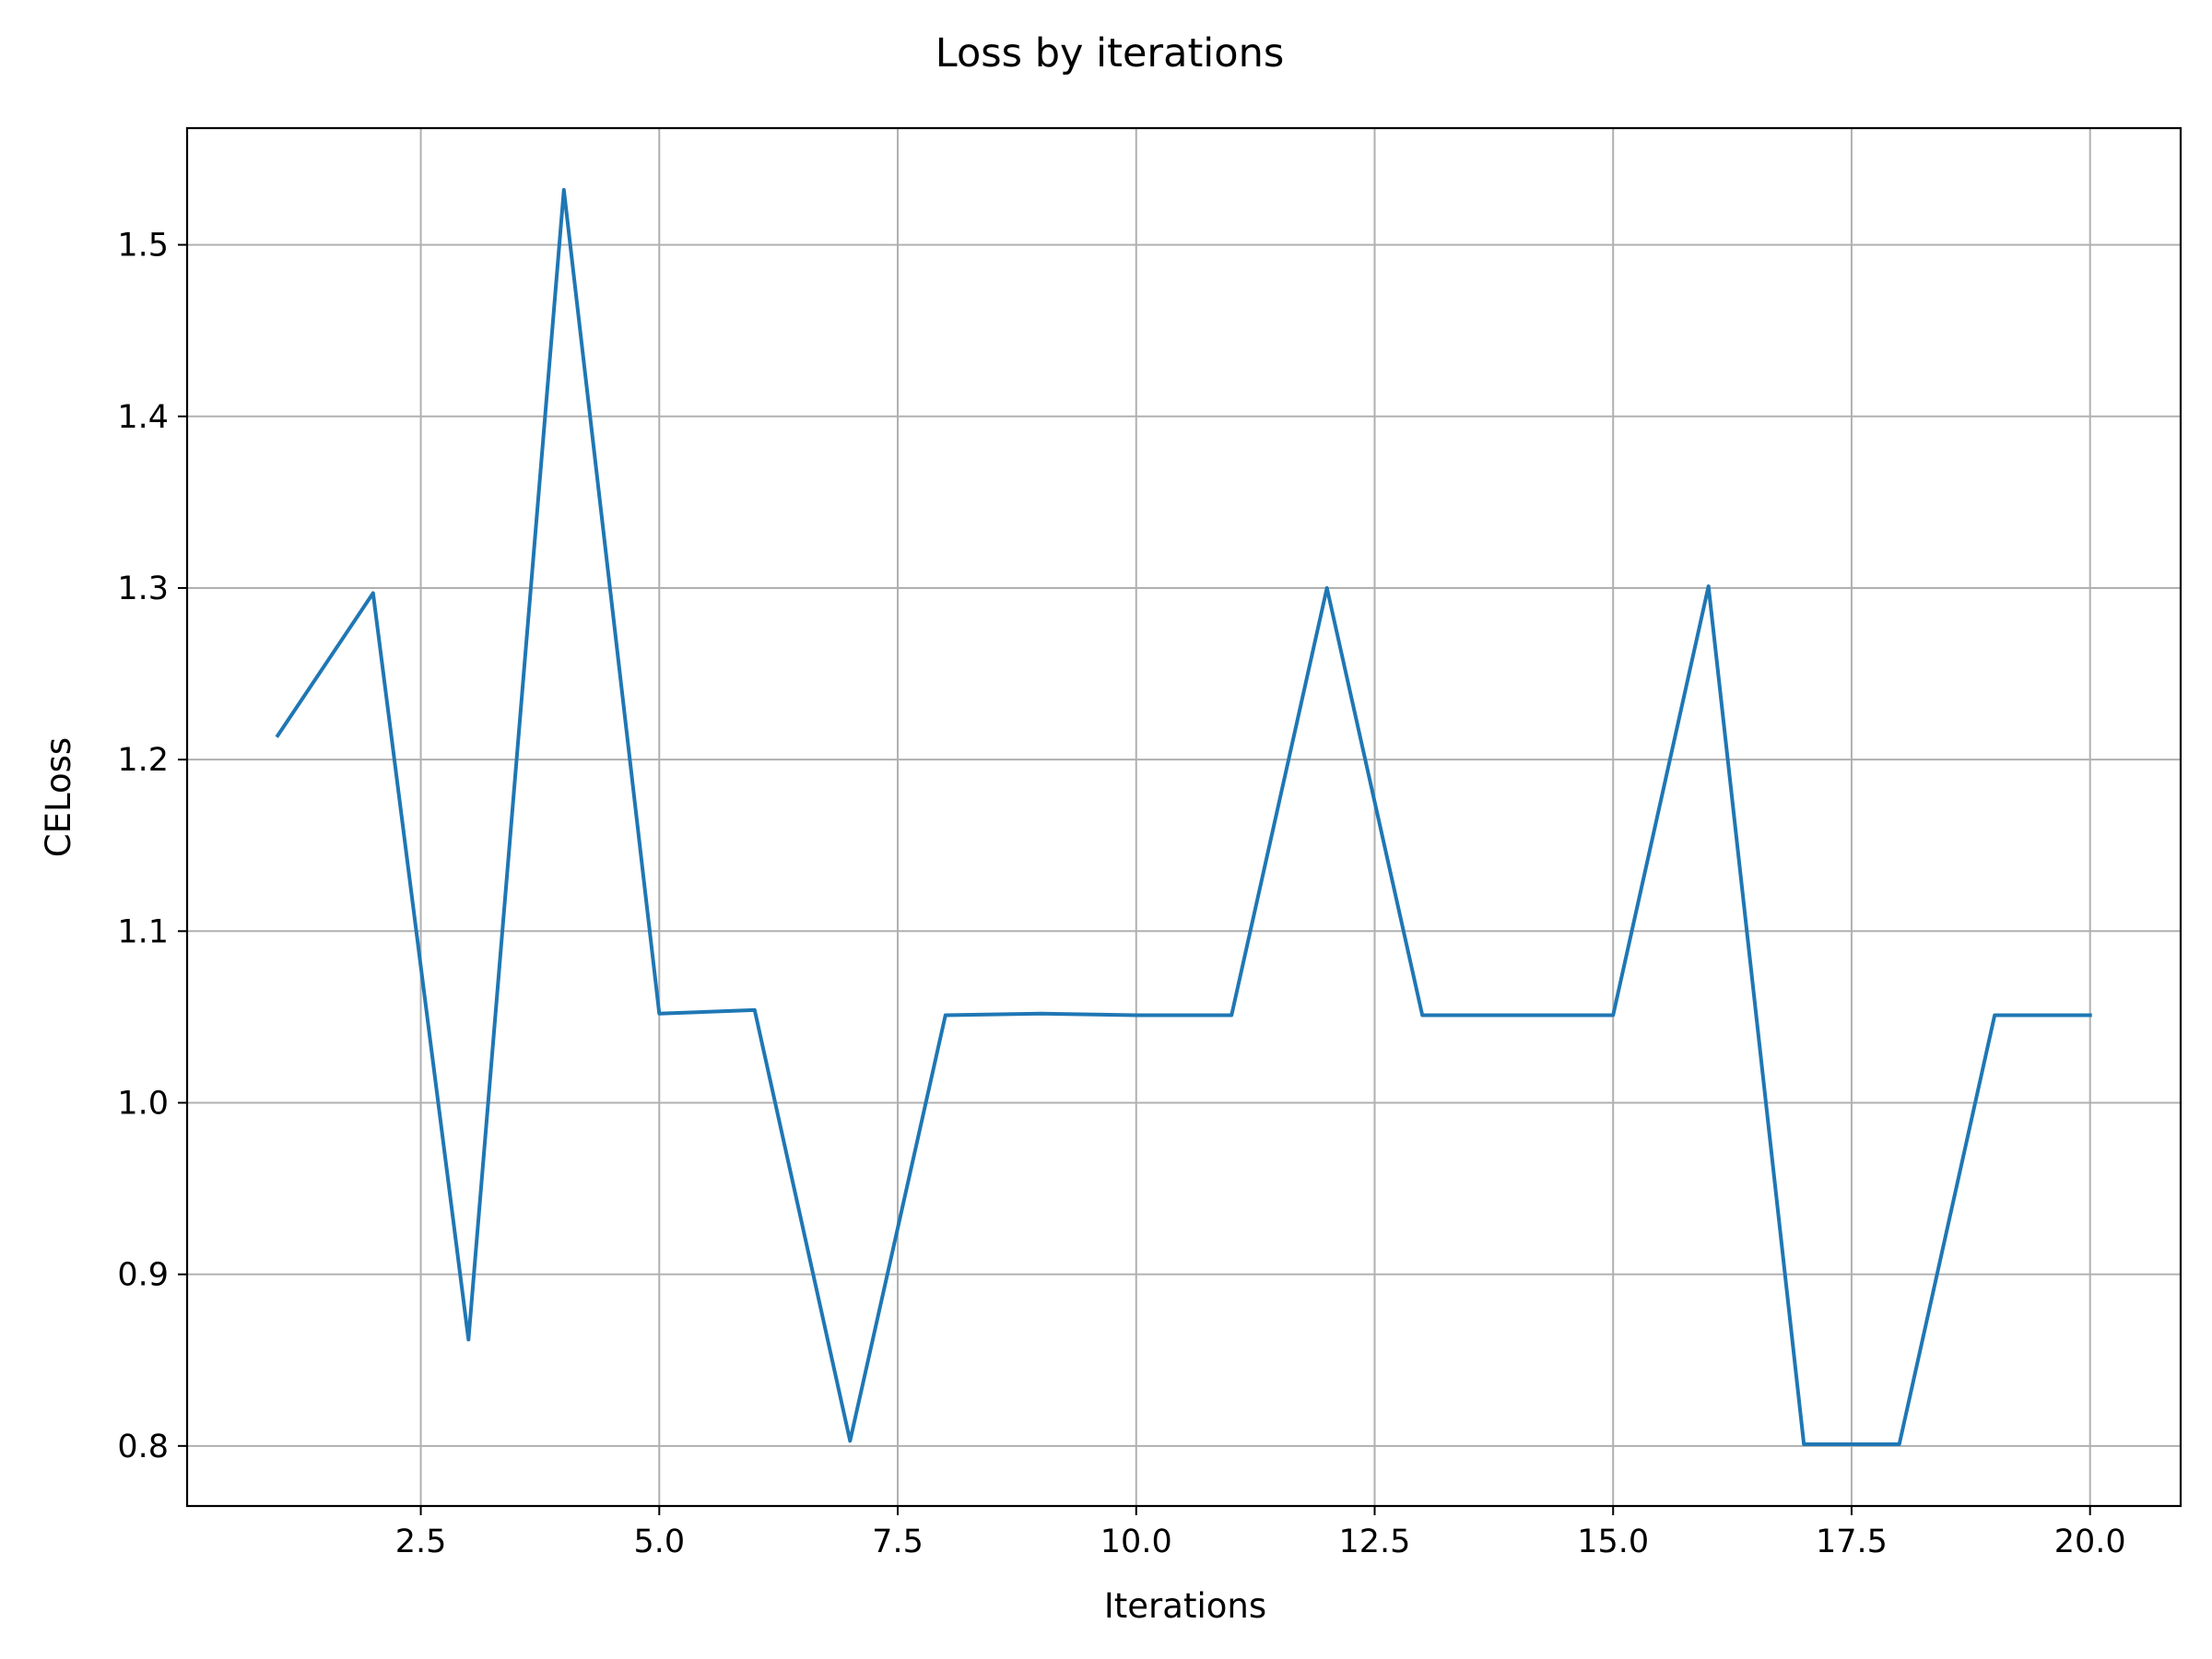  Describe the element at coordinates (1613, 1542) in the screenshot. I see `x-tick-label: 15.0` at that location.